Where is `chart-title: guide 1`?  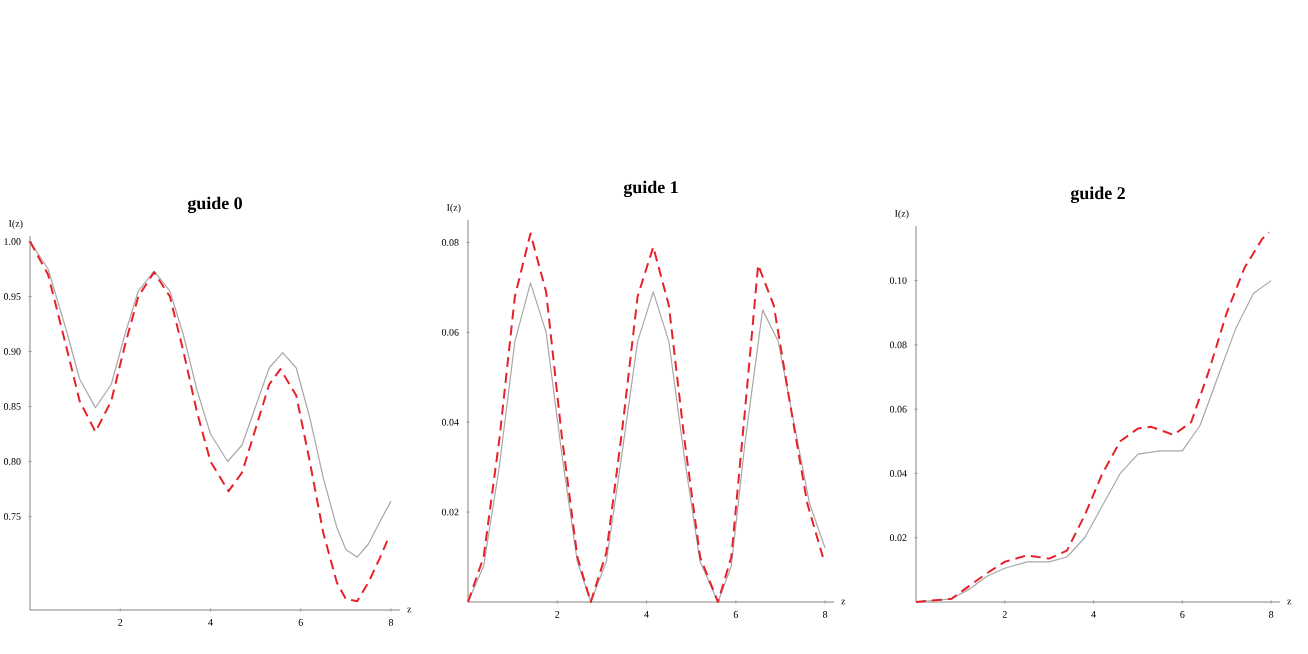 chart-title: guide 1 is located at coordinates (650, 189).